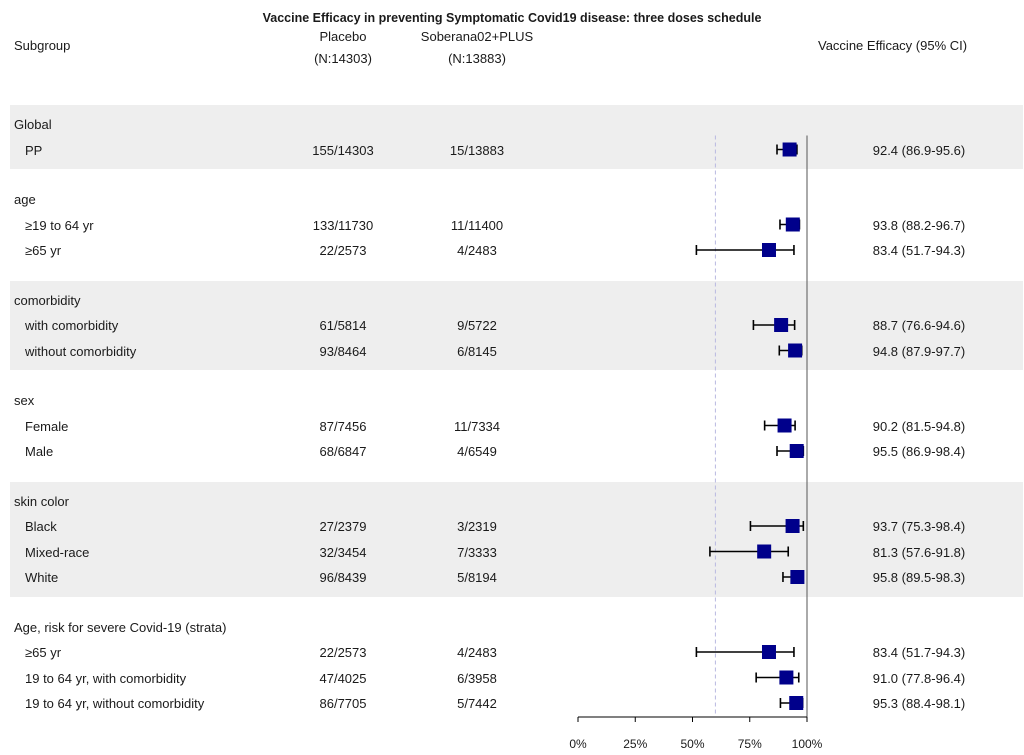 The width and height of the screenshot is (1024, 755). I want to click on x-tick-label: 100%, so click(807, 744).